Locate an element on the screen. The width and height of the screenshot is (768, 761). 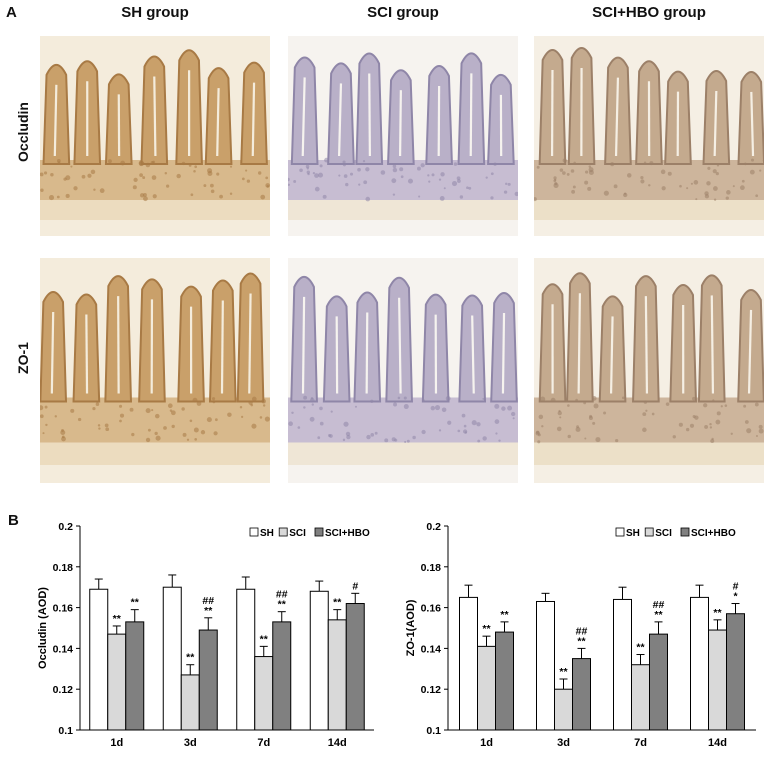
x-tick-label: 14d is located at coordinates (717, 743).